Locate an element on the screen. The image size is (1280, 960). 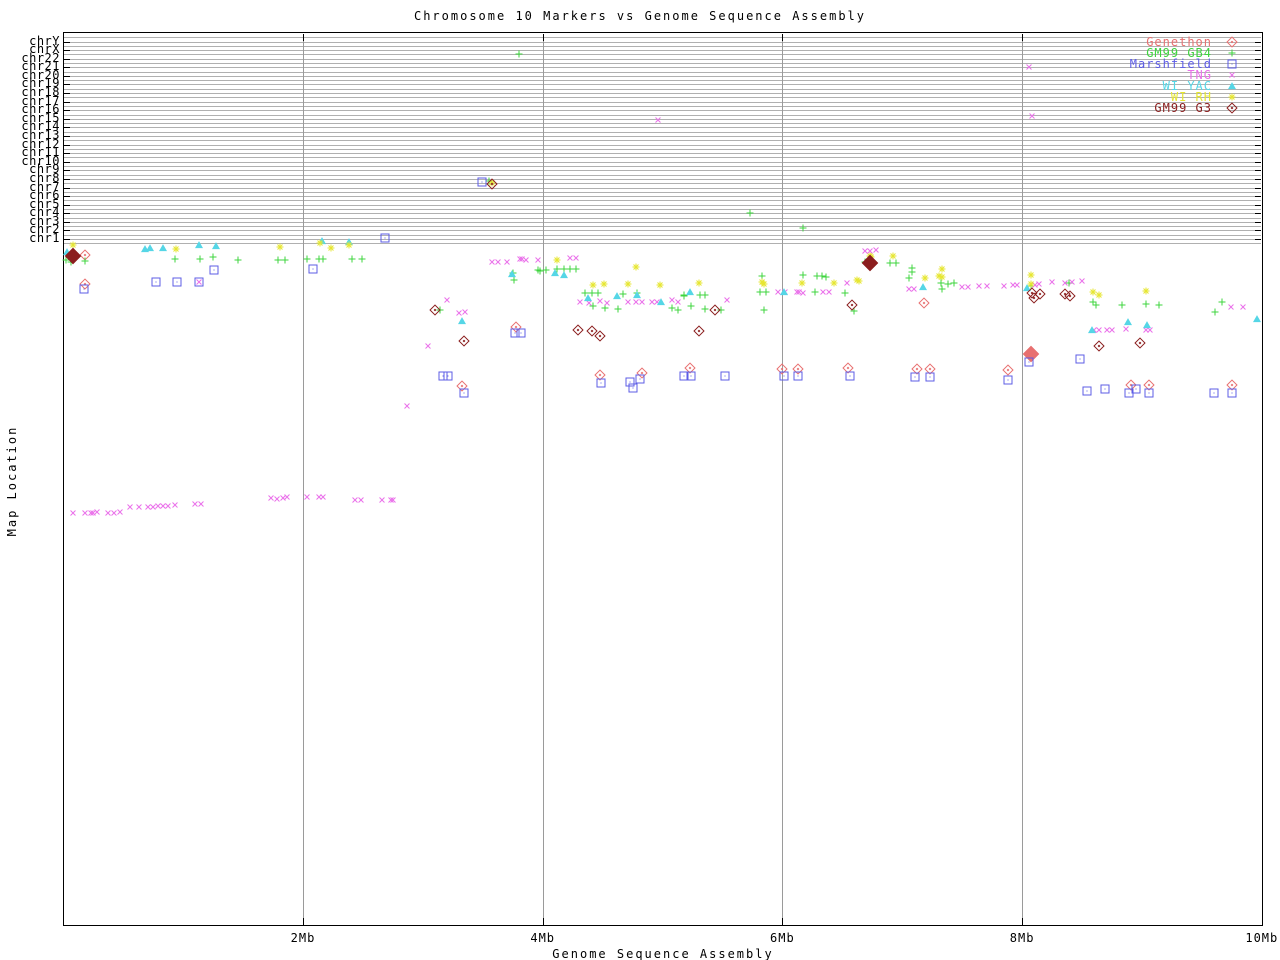
chromosome-label-chr7: chr7 is located at coordinates (44, 186).